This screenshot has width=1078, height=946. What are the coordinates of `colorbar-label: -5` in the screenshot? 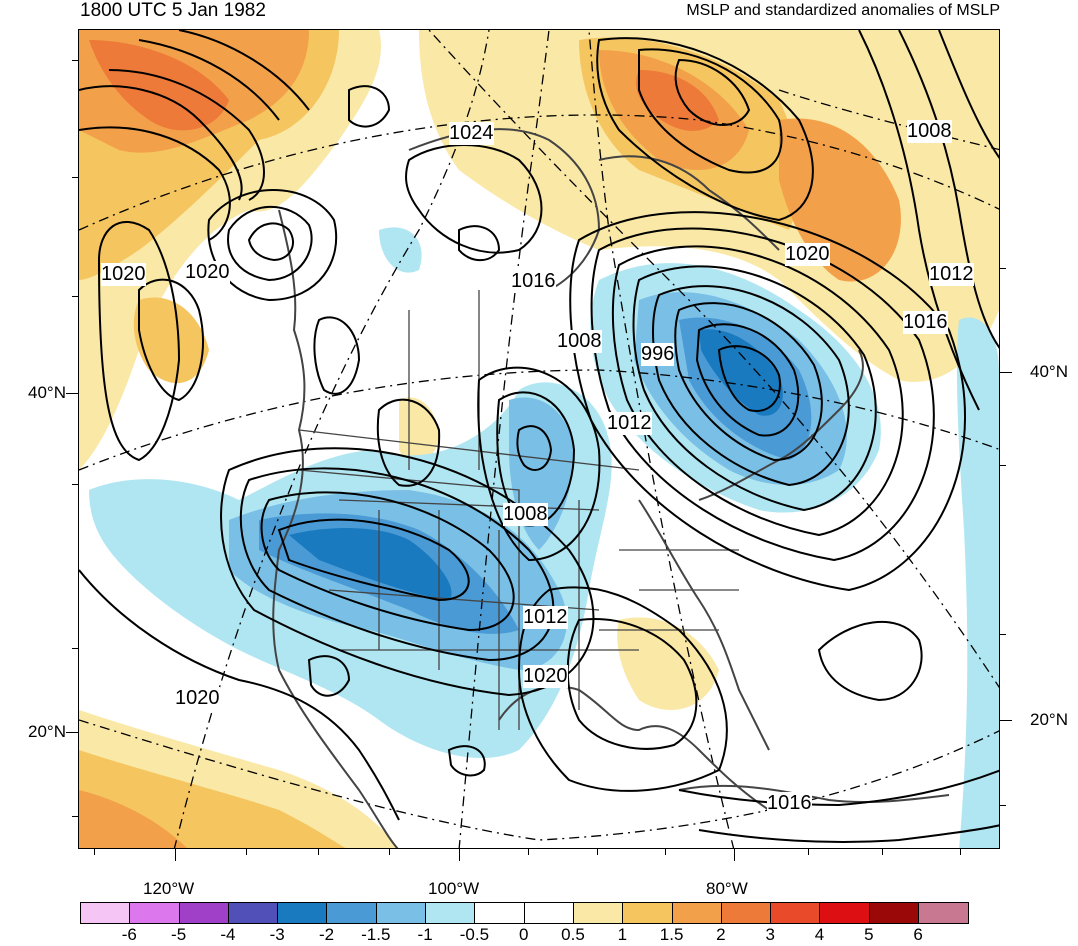 It's located at (179, 934).